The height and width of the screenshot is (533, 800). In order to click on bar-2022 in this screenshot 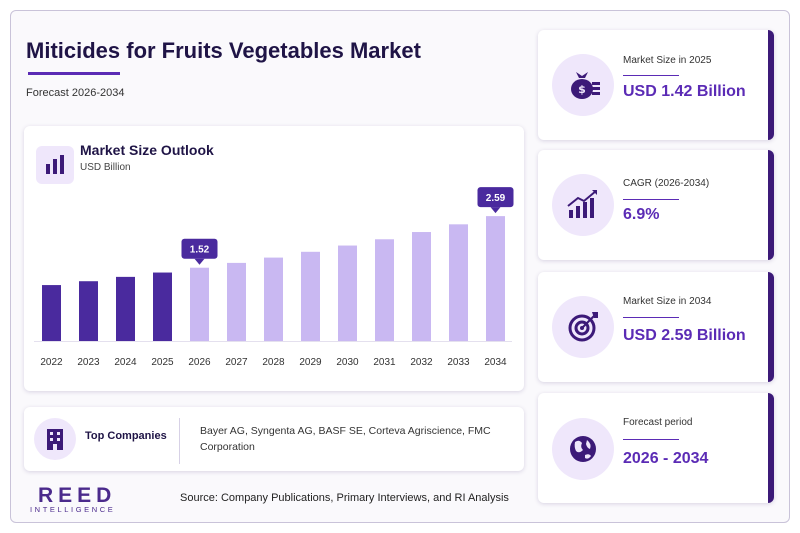, I will do `click(51, 313)`.